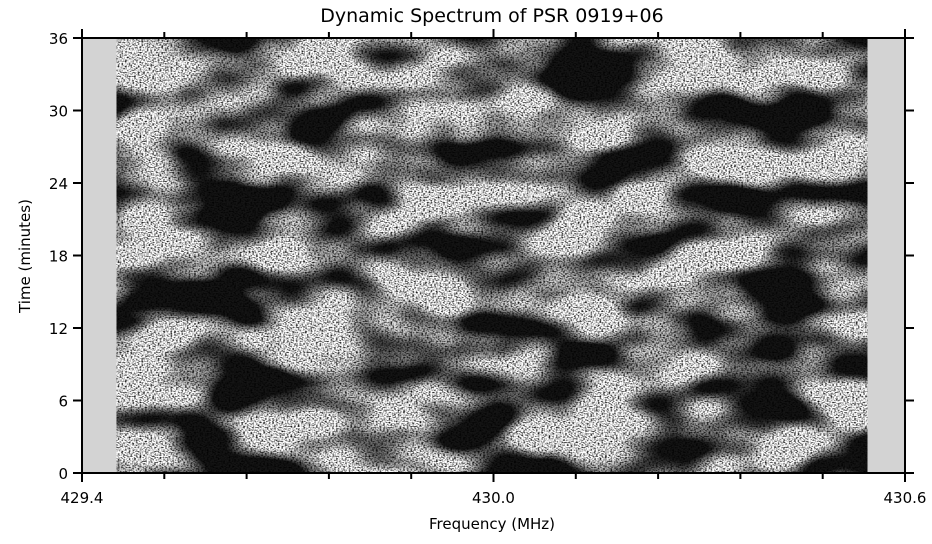 Image resolution: width=932 pixels, height=544 pixels. I want to click on y-tick-label: 12, so click(58, 329).